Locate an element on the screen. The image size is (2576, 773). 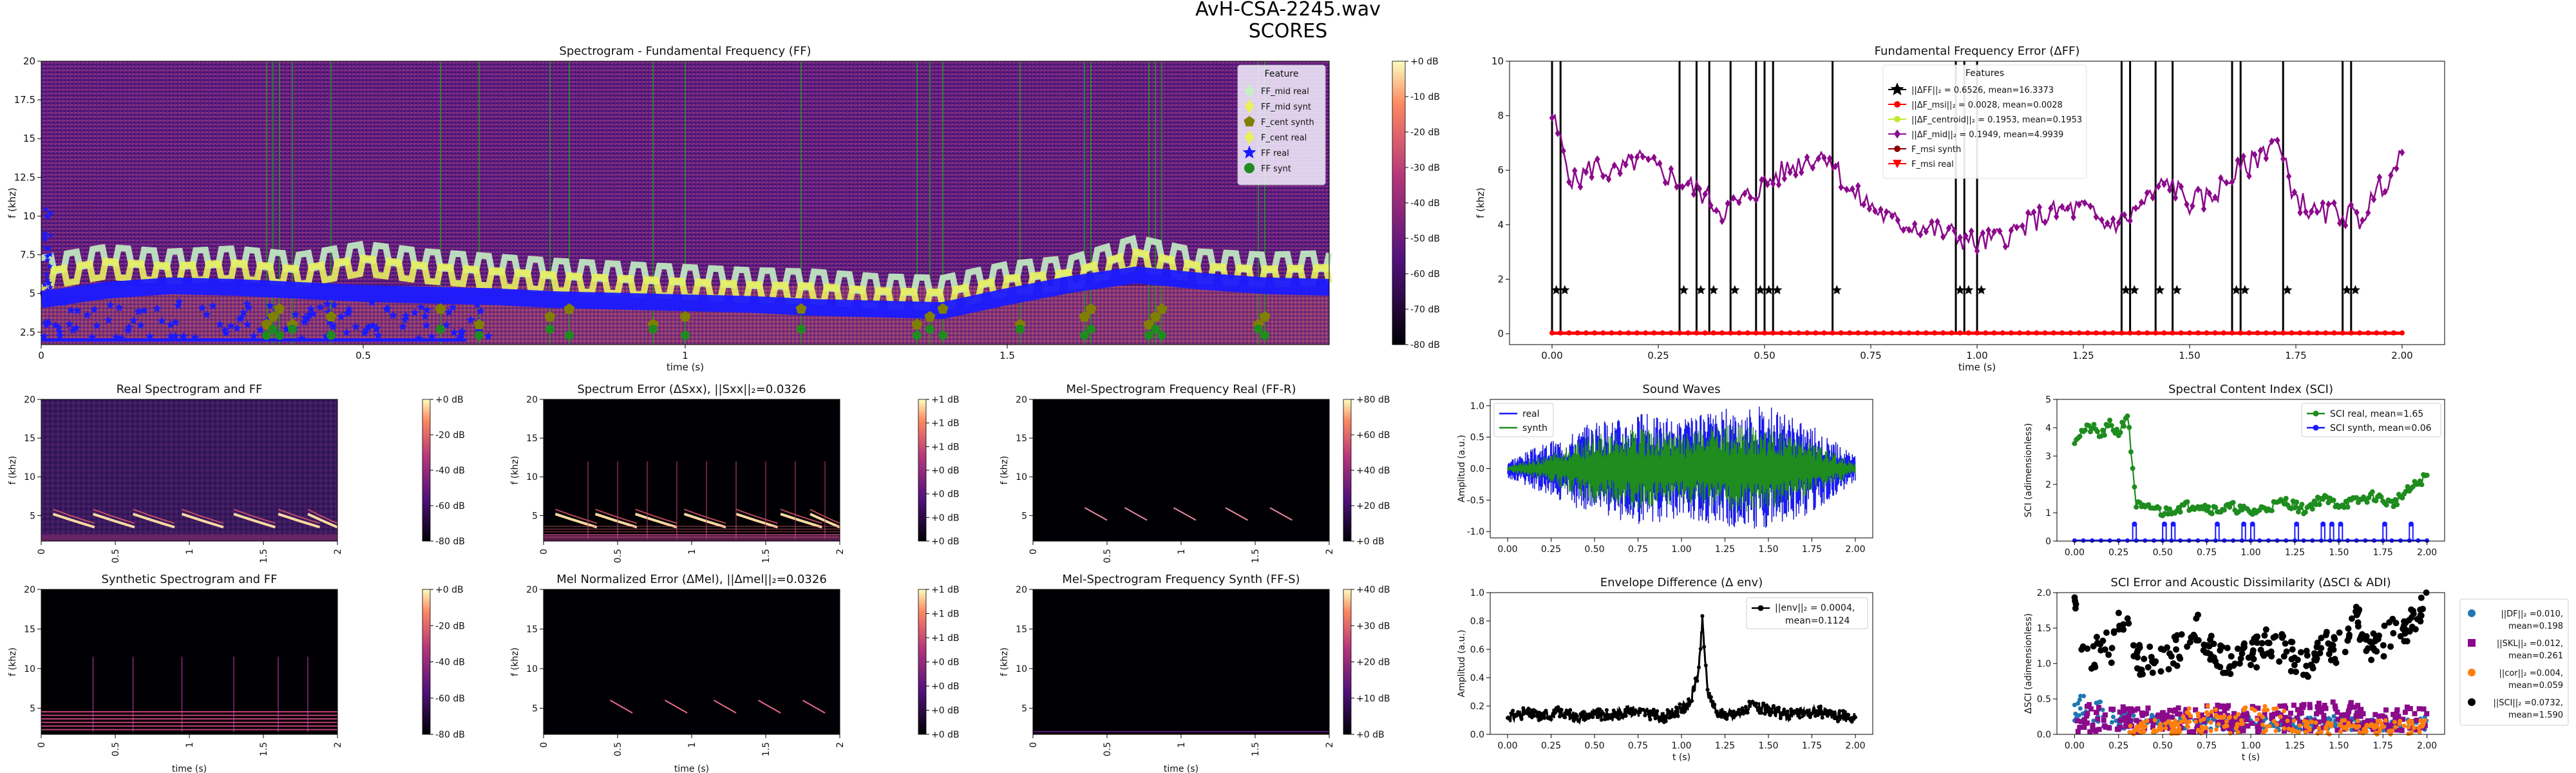
legend-label: real is located at coordinates (1531, 414).